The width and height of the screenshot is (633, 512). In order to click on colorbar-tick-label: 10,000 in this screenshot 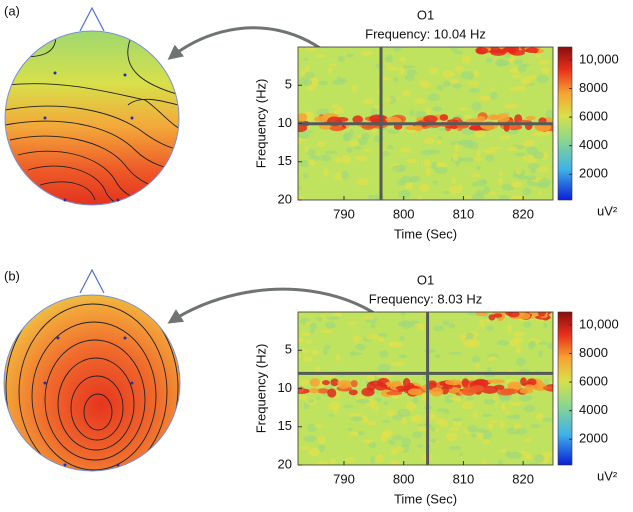, I will do `click(599, 323)`.